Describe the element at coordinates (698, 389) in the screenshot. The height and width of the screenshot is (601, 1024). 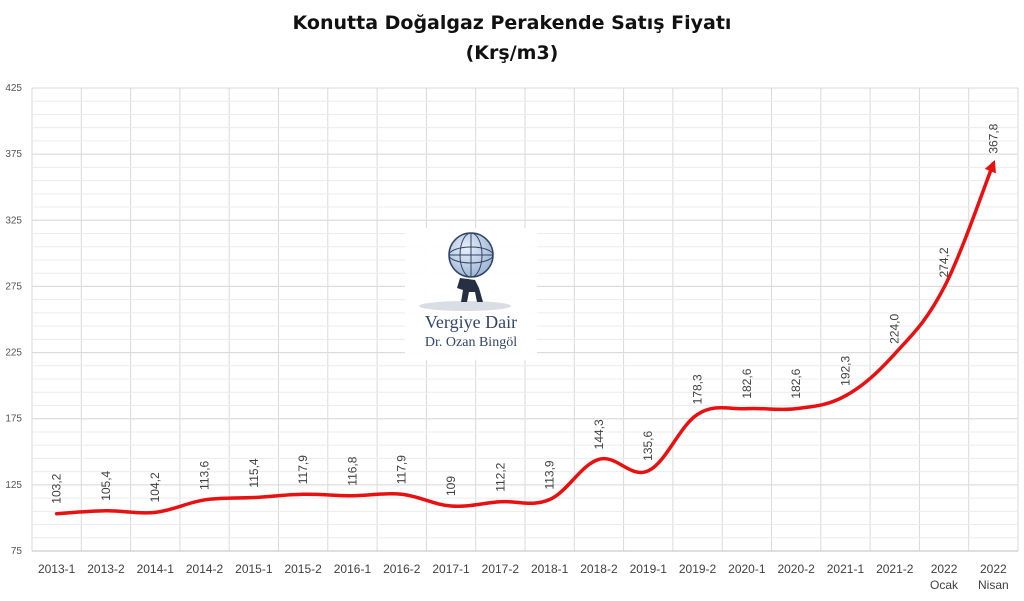
I see `data-label: 178,3` at that location.